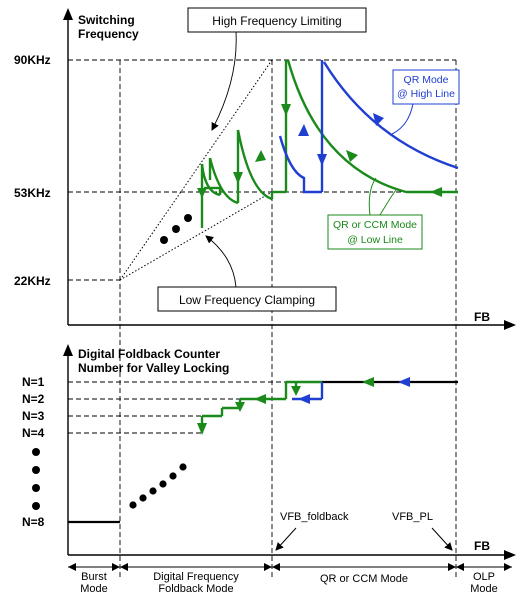 This screenshot has height=595, width=522. Describe the element at coordinates (314, 517) in the screenshot. I see `vfb-foldback-label: VFB_foldback` at that location.